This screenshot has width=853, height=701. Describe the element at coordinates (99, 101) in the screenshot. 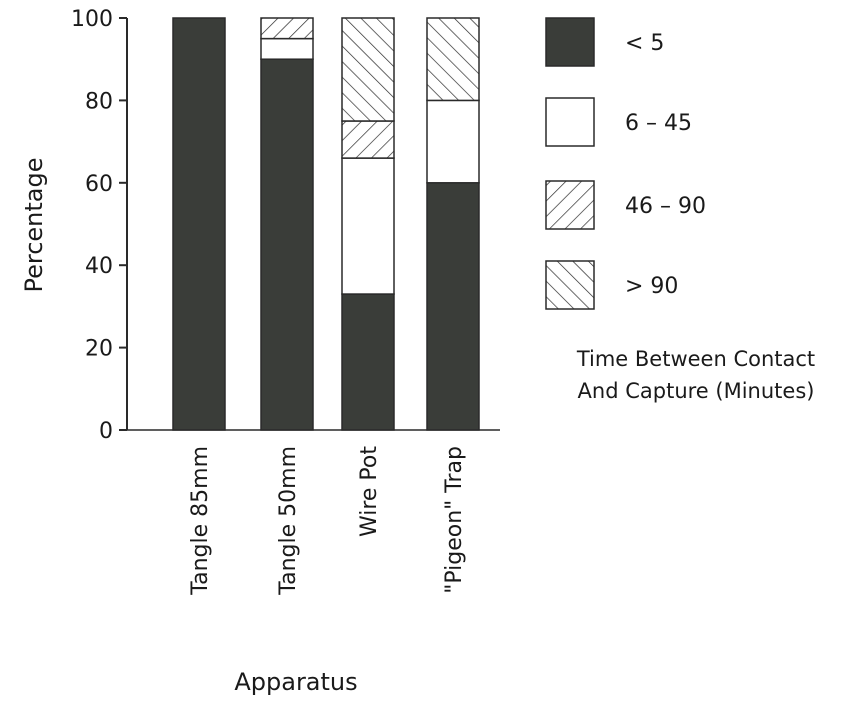

I see `y-tick-label: 80` at that location.